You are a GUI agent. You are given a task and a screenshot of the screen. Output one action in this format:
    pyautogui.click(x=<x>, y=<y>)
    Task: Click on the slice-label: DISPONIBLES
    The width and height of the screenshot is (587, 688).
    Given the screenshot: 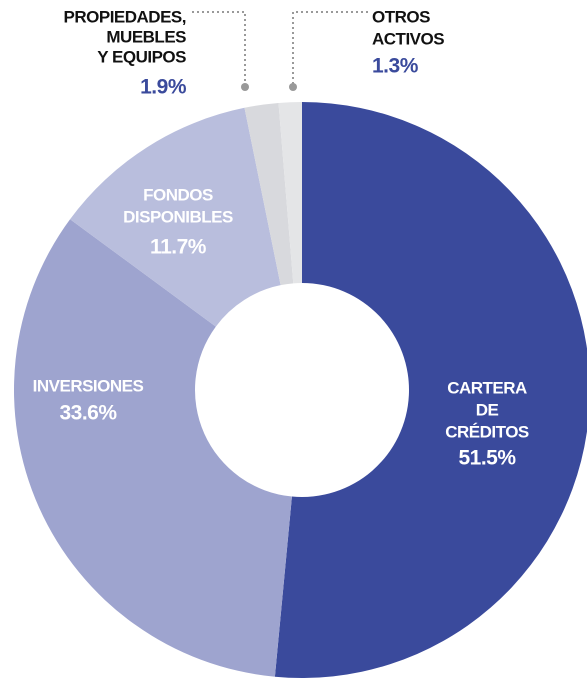 What is the action you would take?
    pyautogui.click(x=178, y=216)
    